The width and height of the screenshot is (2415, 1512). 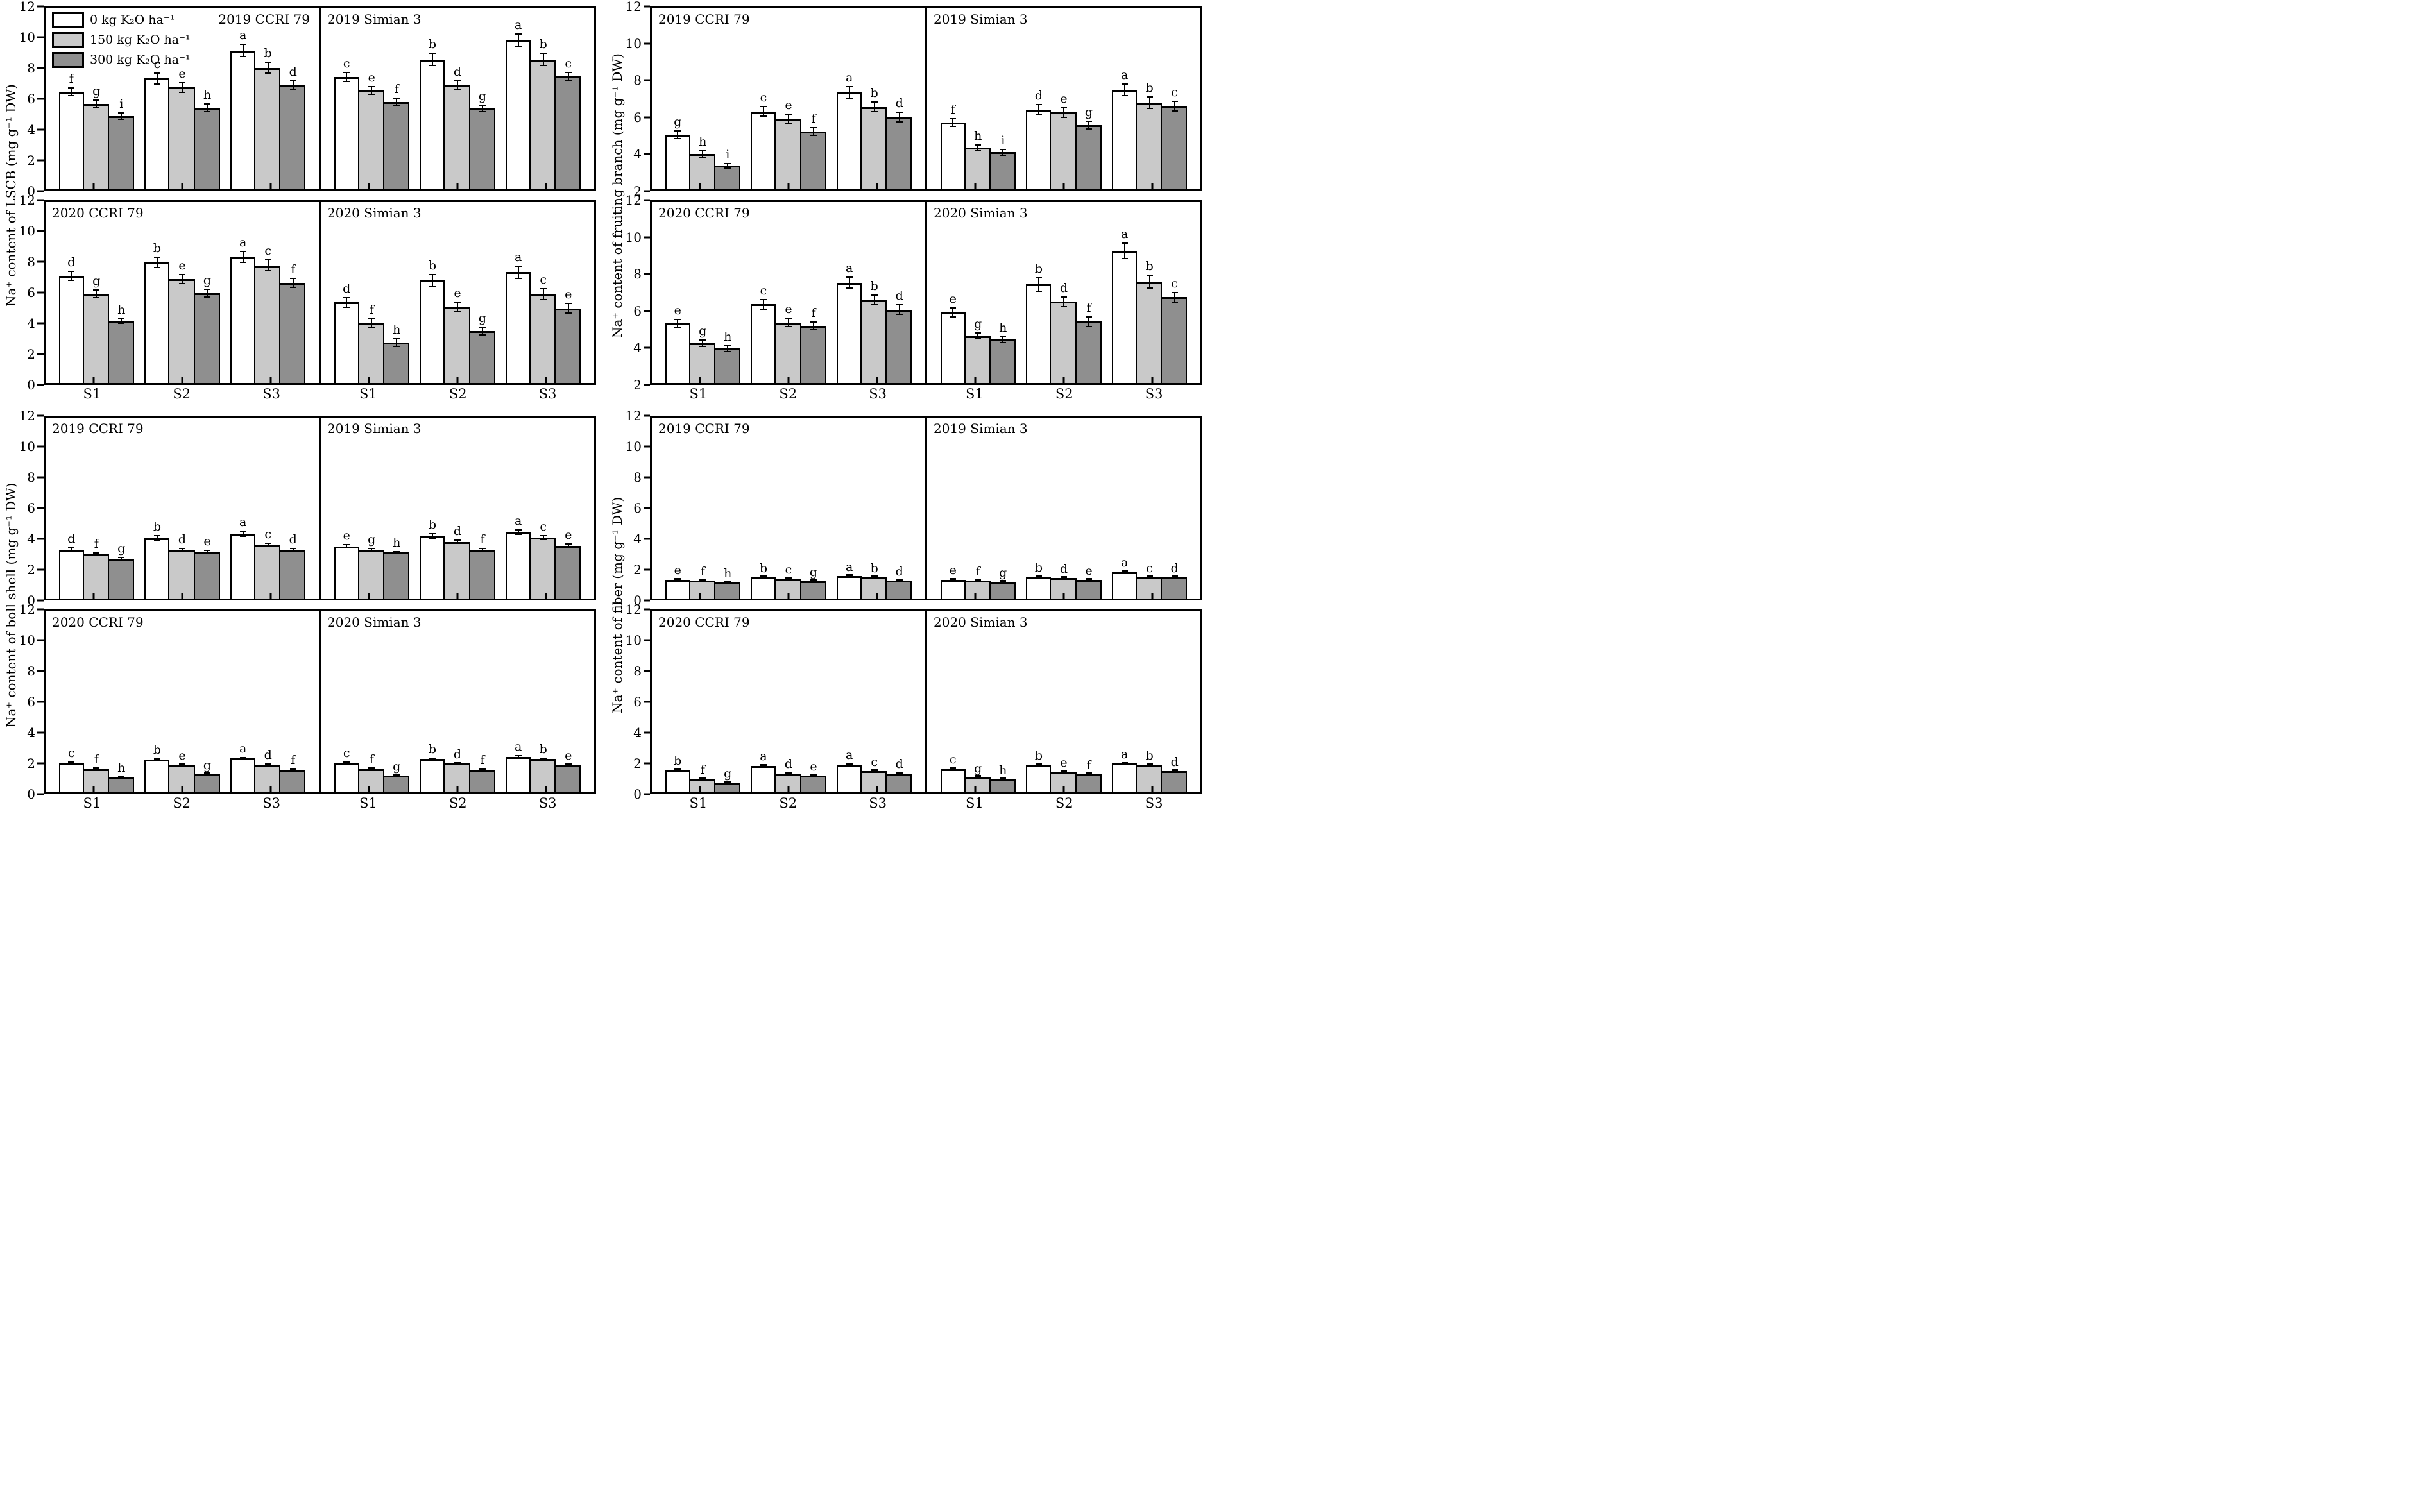 What do you see at coordinates (702, 98) in the screenshot?
I see `bar-group-s1: g h i` at bounding box center [702, 98].